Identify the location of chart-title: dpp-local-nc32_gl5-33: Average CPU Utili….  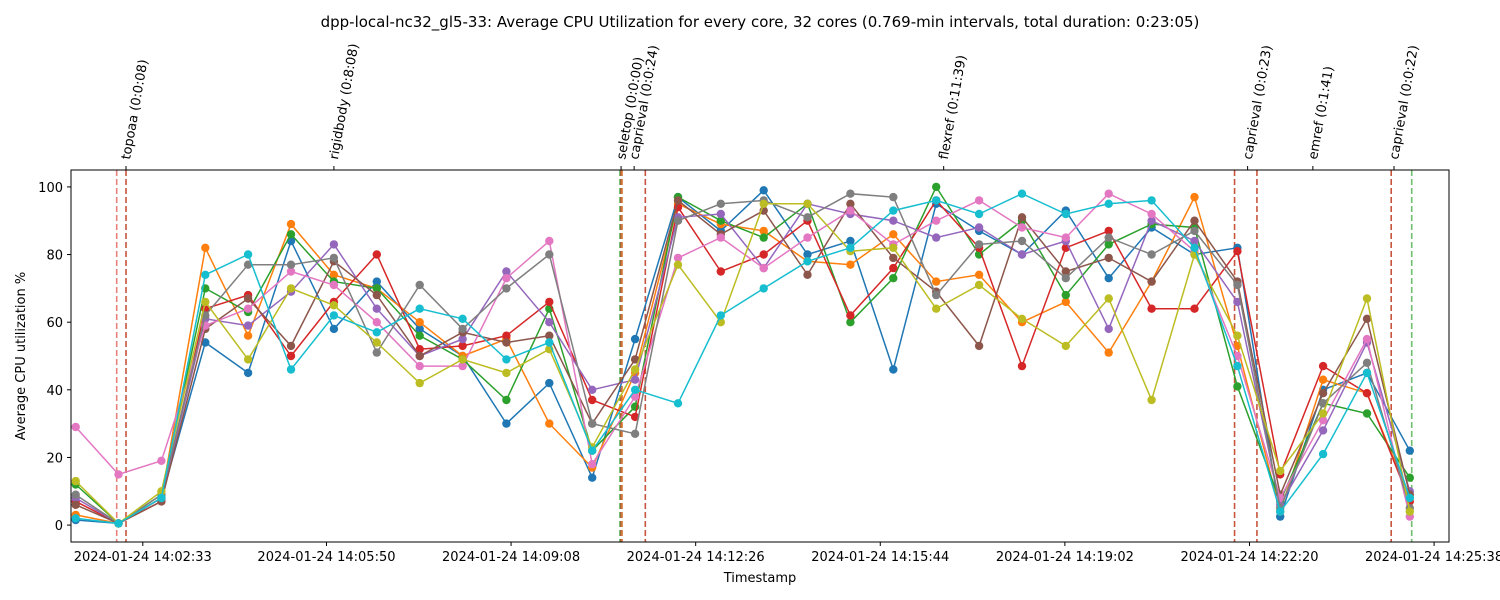
(760, 22).